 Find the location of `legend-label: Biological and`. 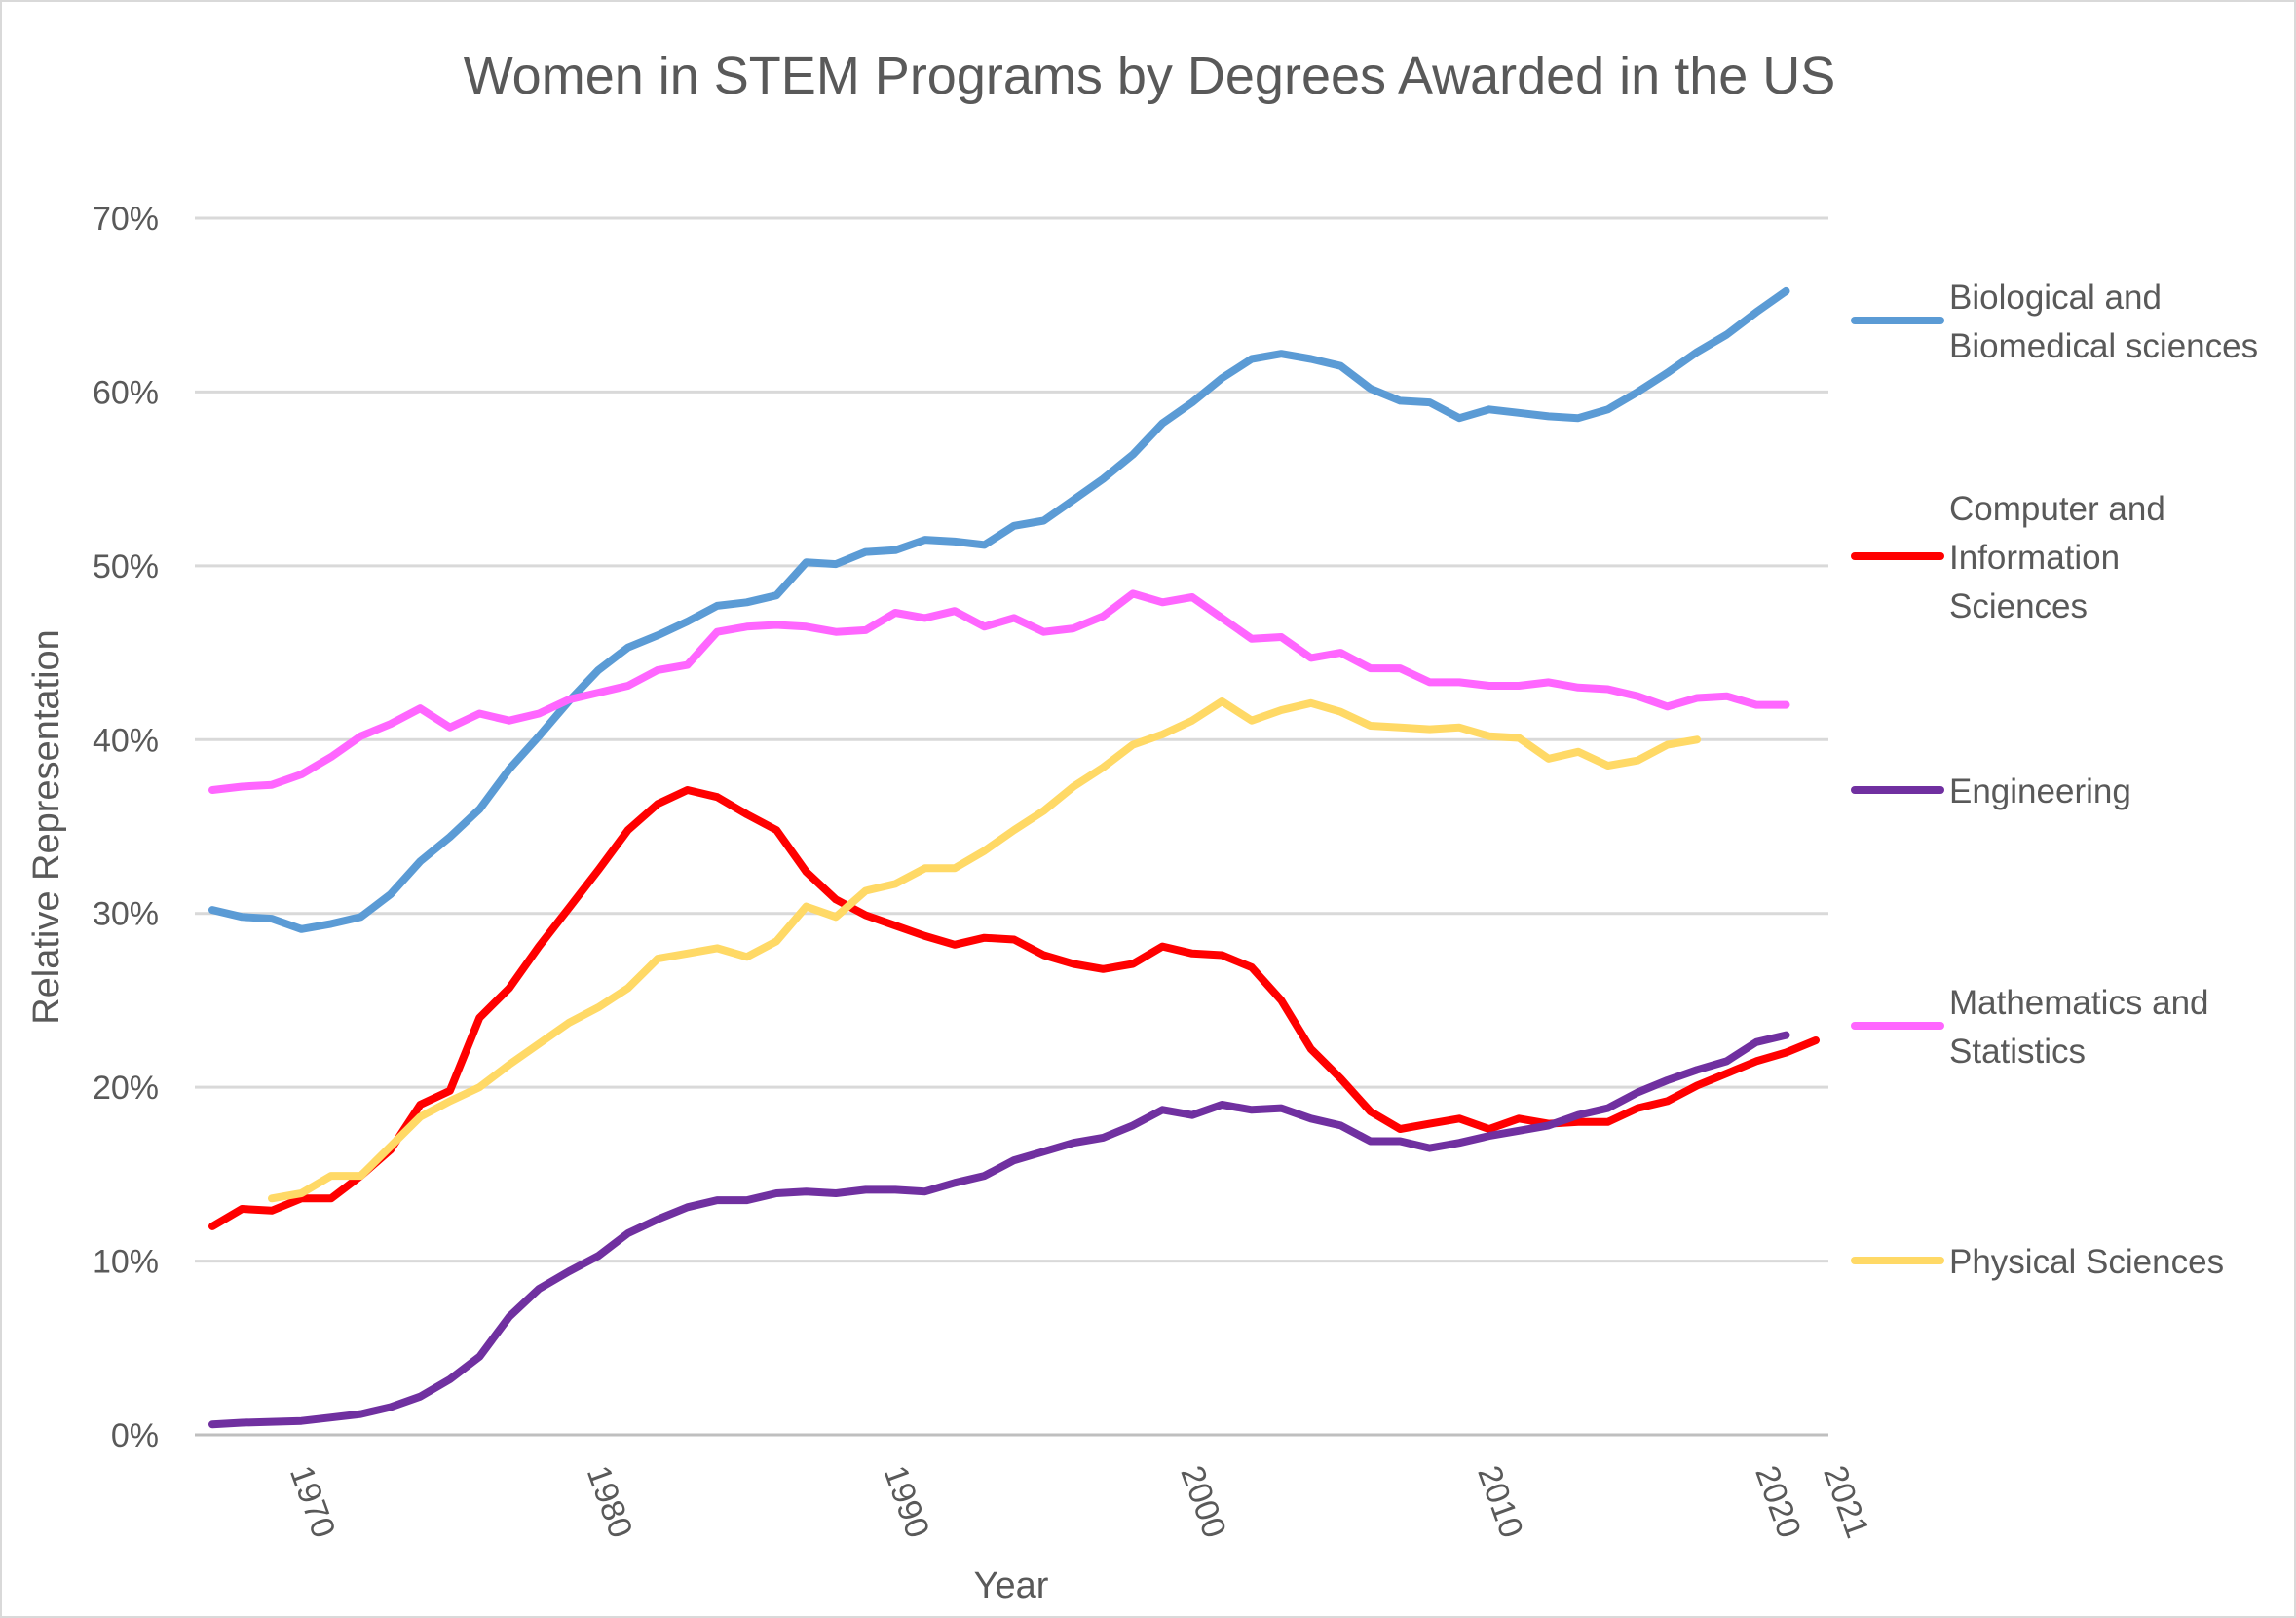

legend-label: Biological and is located at coordinates (2055, 298).